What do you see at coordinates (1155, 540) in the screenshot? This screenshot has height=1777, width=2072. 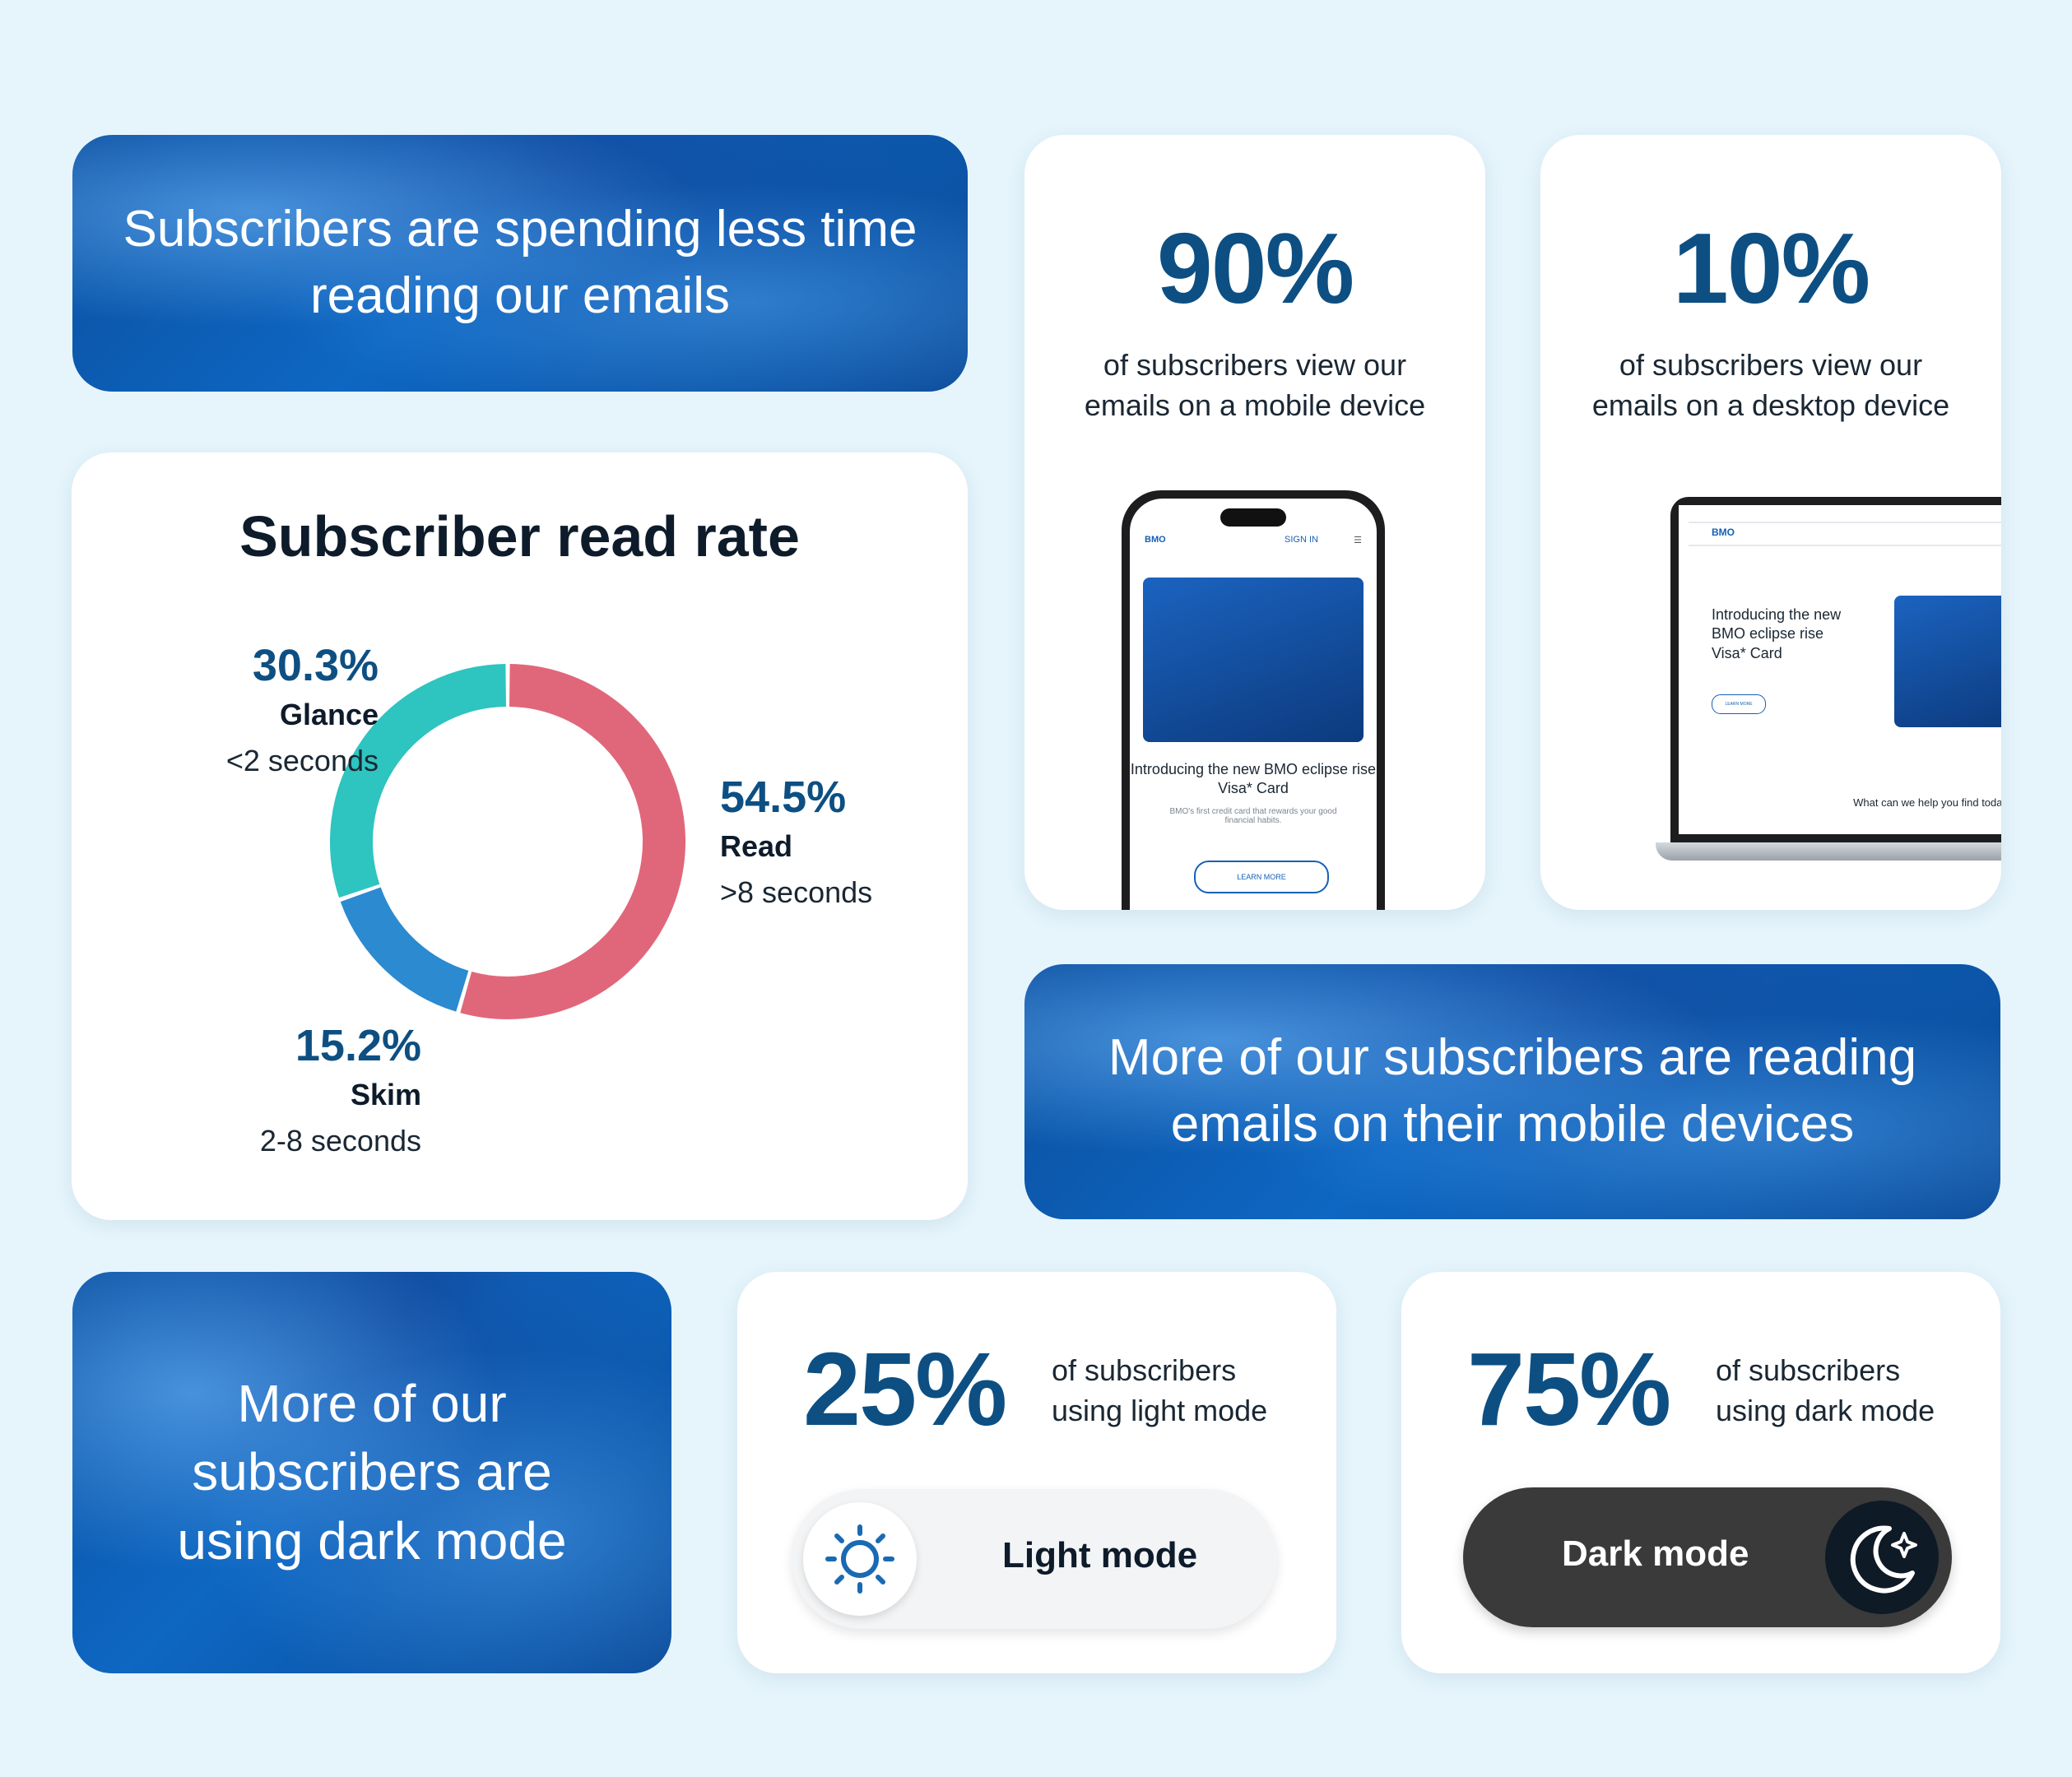 I see `phone-brand-logo: BMO` at bounding box center [1155, 540].